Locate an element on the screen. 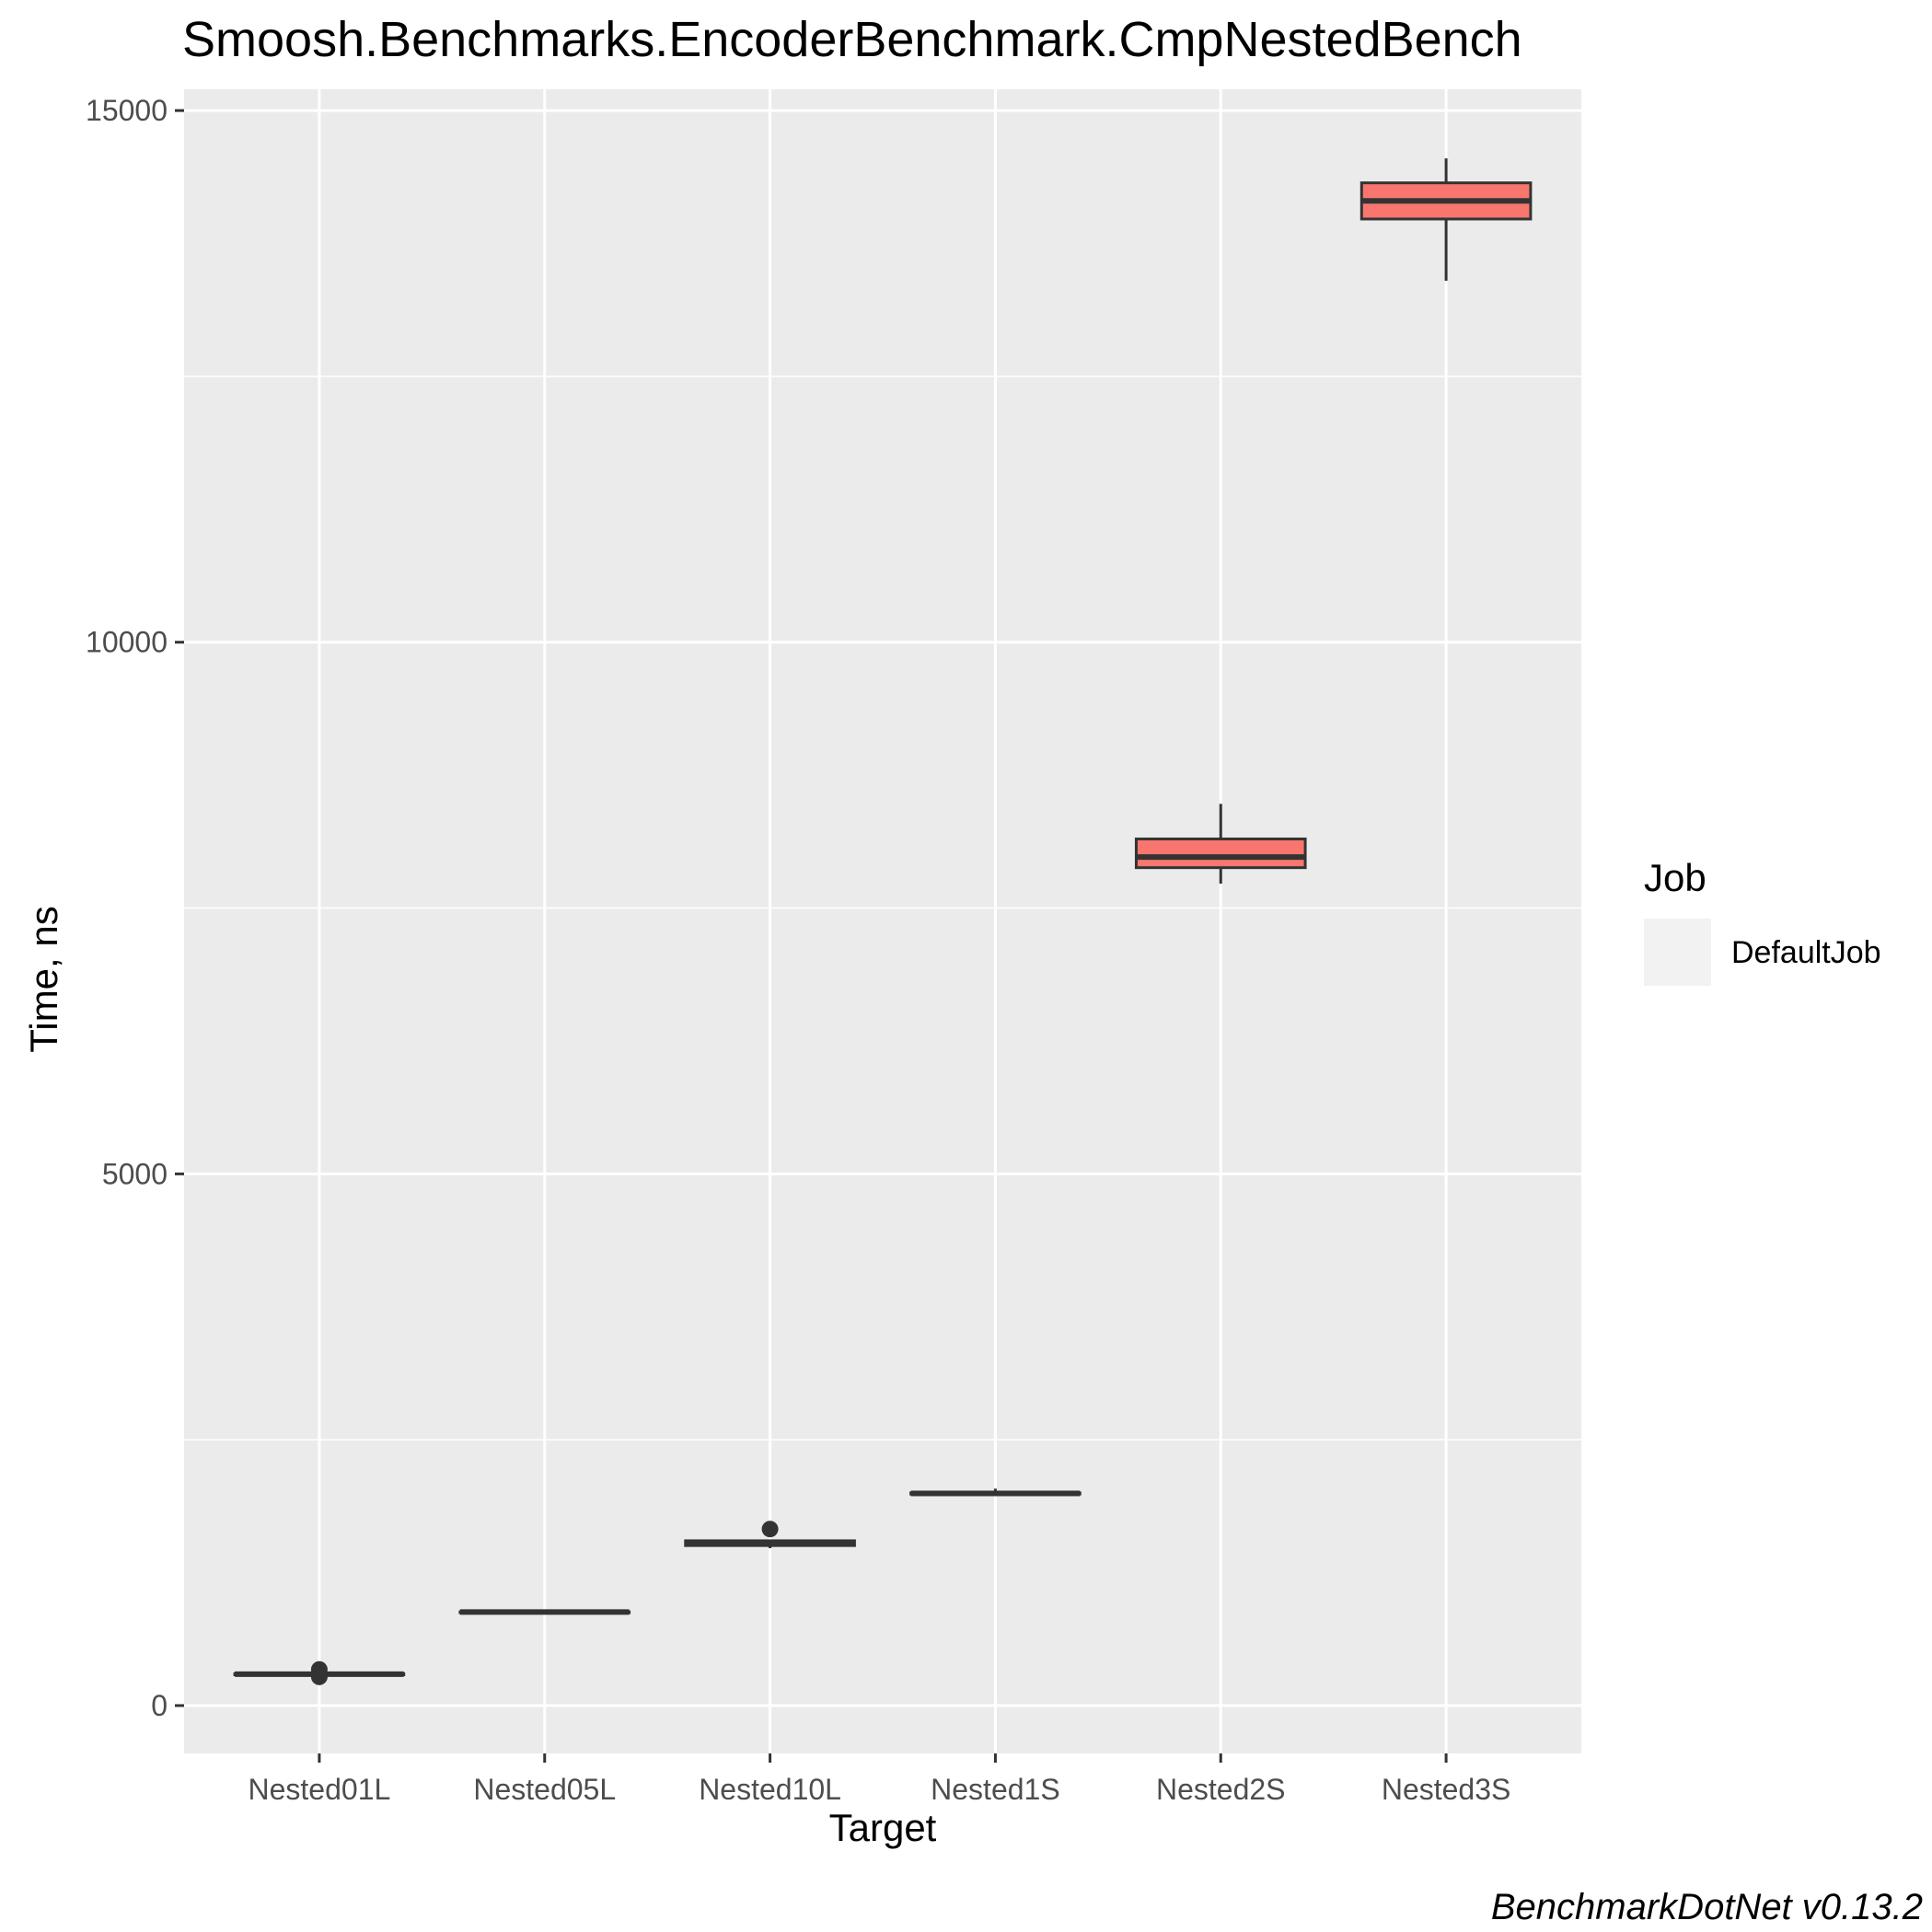 The width and height of the screenshot is (1932, 1932). y-tick-label: 0 is located at coordinates (160, 1706).